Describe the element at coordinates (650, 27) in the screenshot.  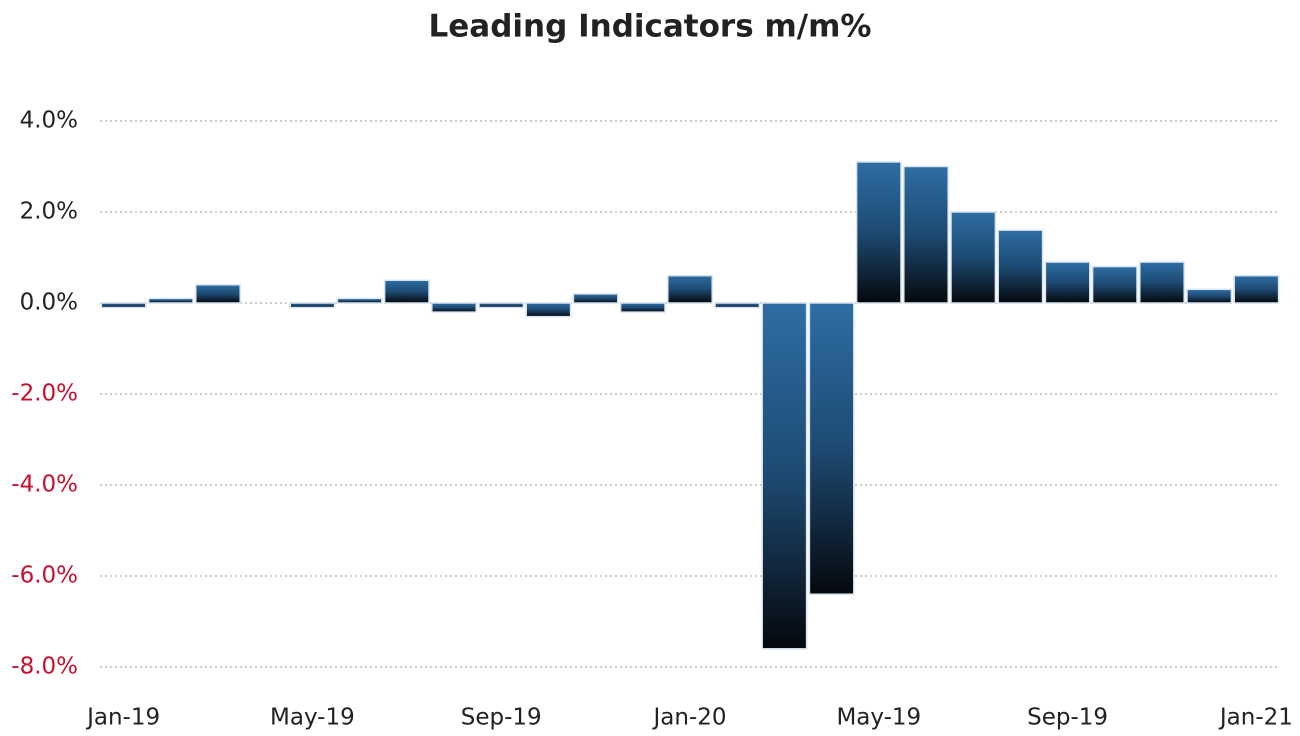
I see `chart-title: Leading Indicators m/m%` at that location.